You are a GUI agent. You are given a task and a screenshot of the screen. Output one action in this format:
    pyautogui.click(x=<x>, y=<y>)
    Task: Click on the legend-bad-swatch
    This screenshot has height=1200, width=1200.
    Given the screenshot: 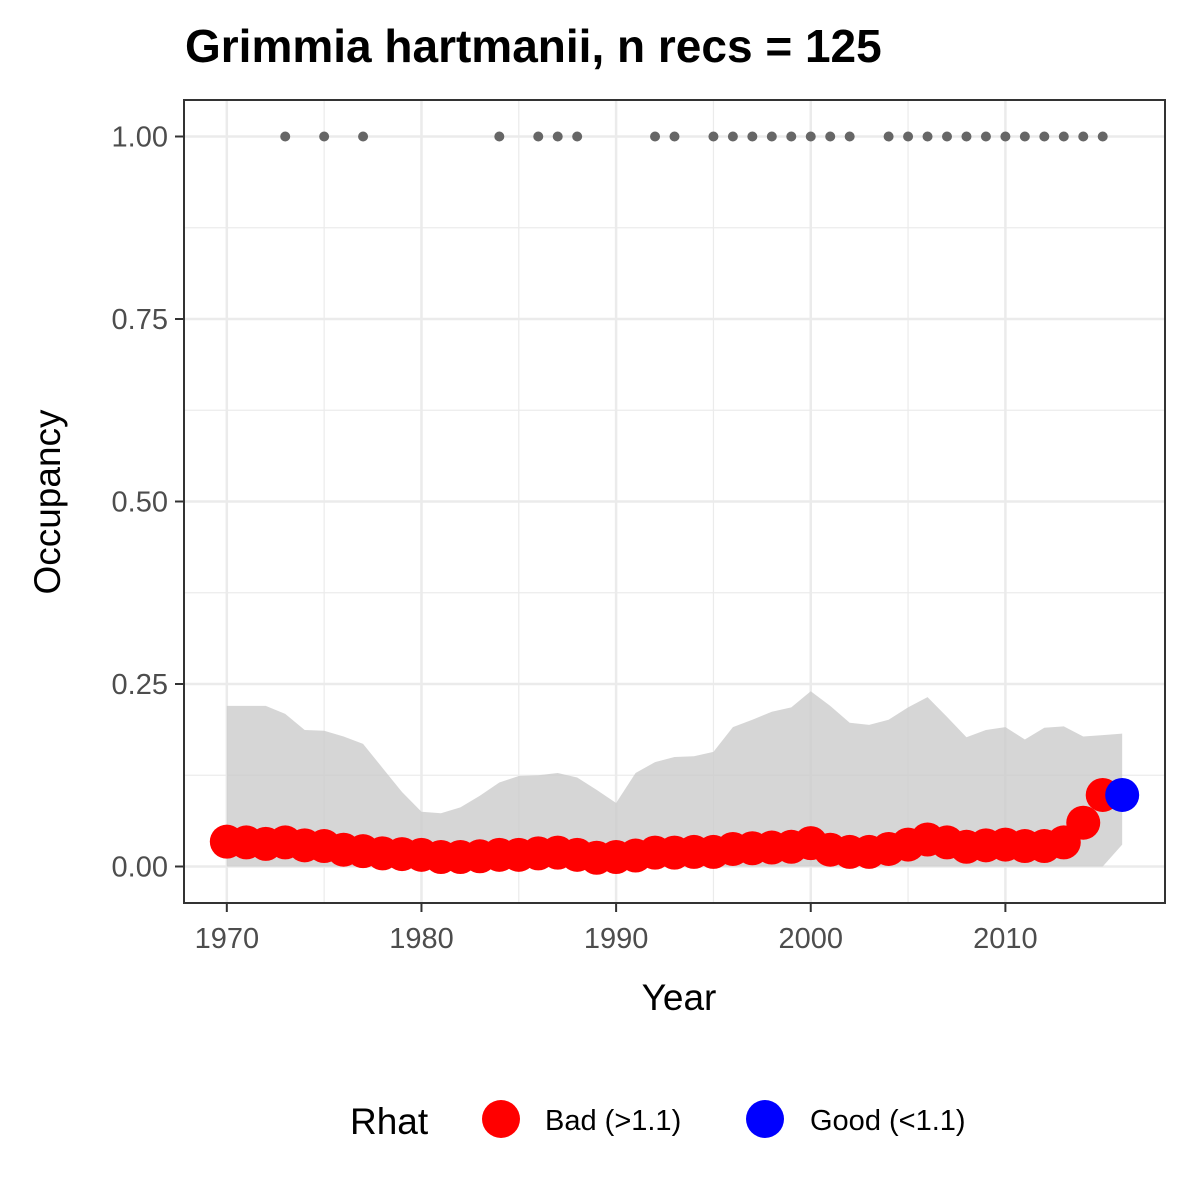 What is the action you would take?
    pyautogui.click(x=501, y=1119)
    